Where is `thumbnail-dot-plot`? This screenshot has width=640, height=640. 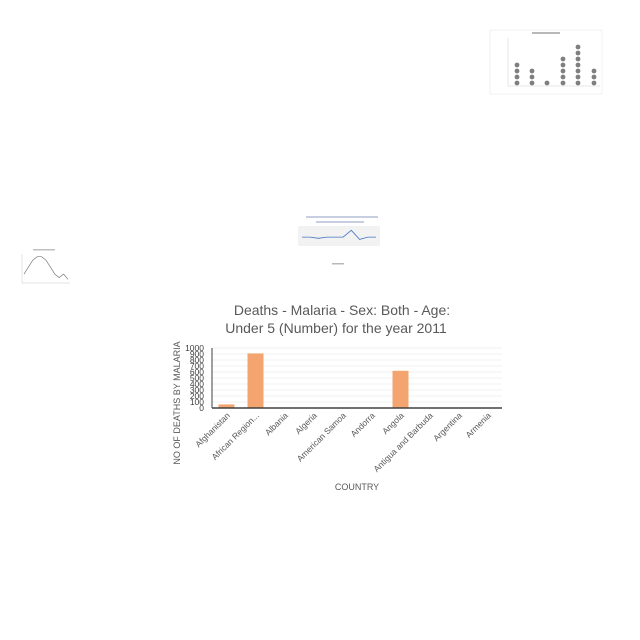 thumbnail-dot-plot is located at coordinates (546, 62).